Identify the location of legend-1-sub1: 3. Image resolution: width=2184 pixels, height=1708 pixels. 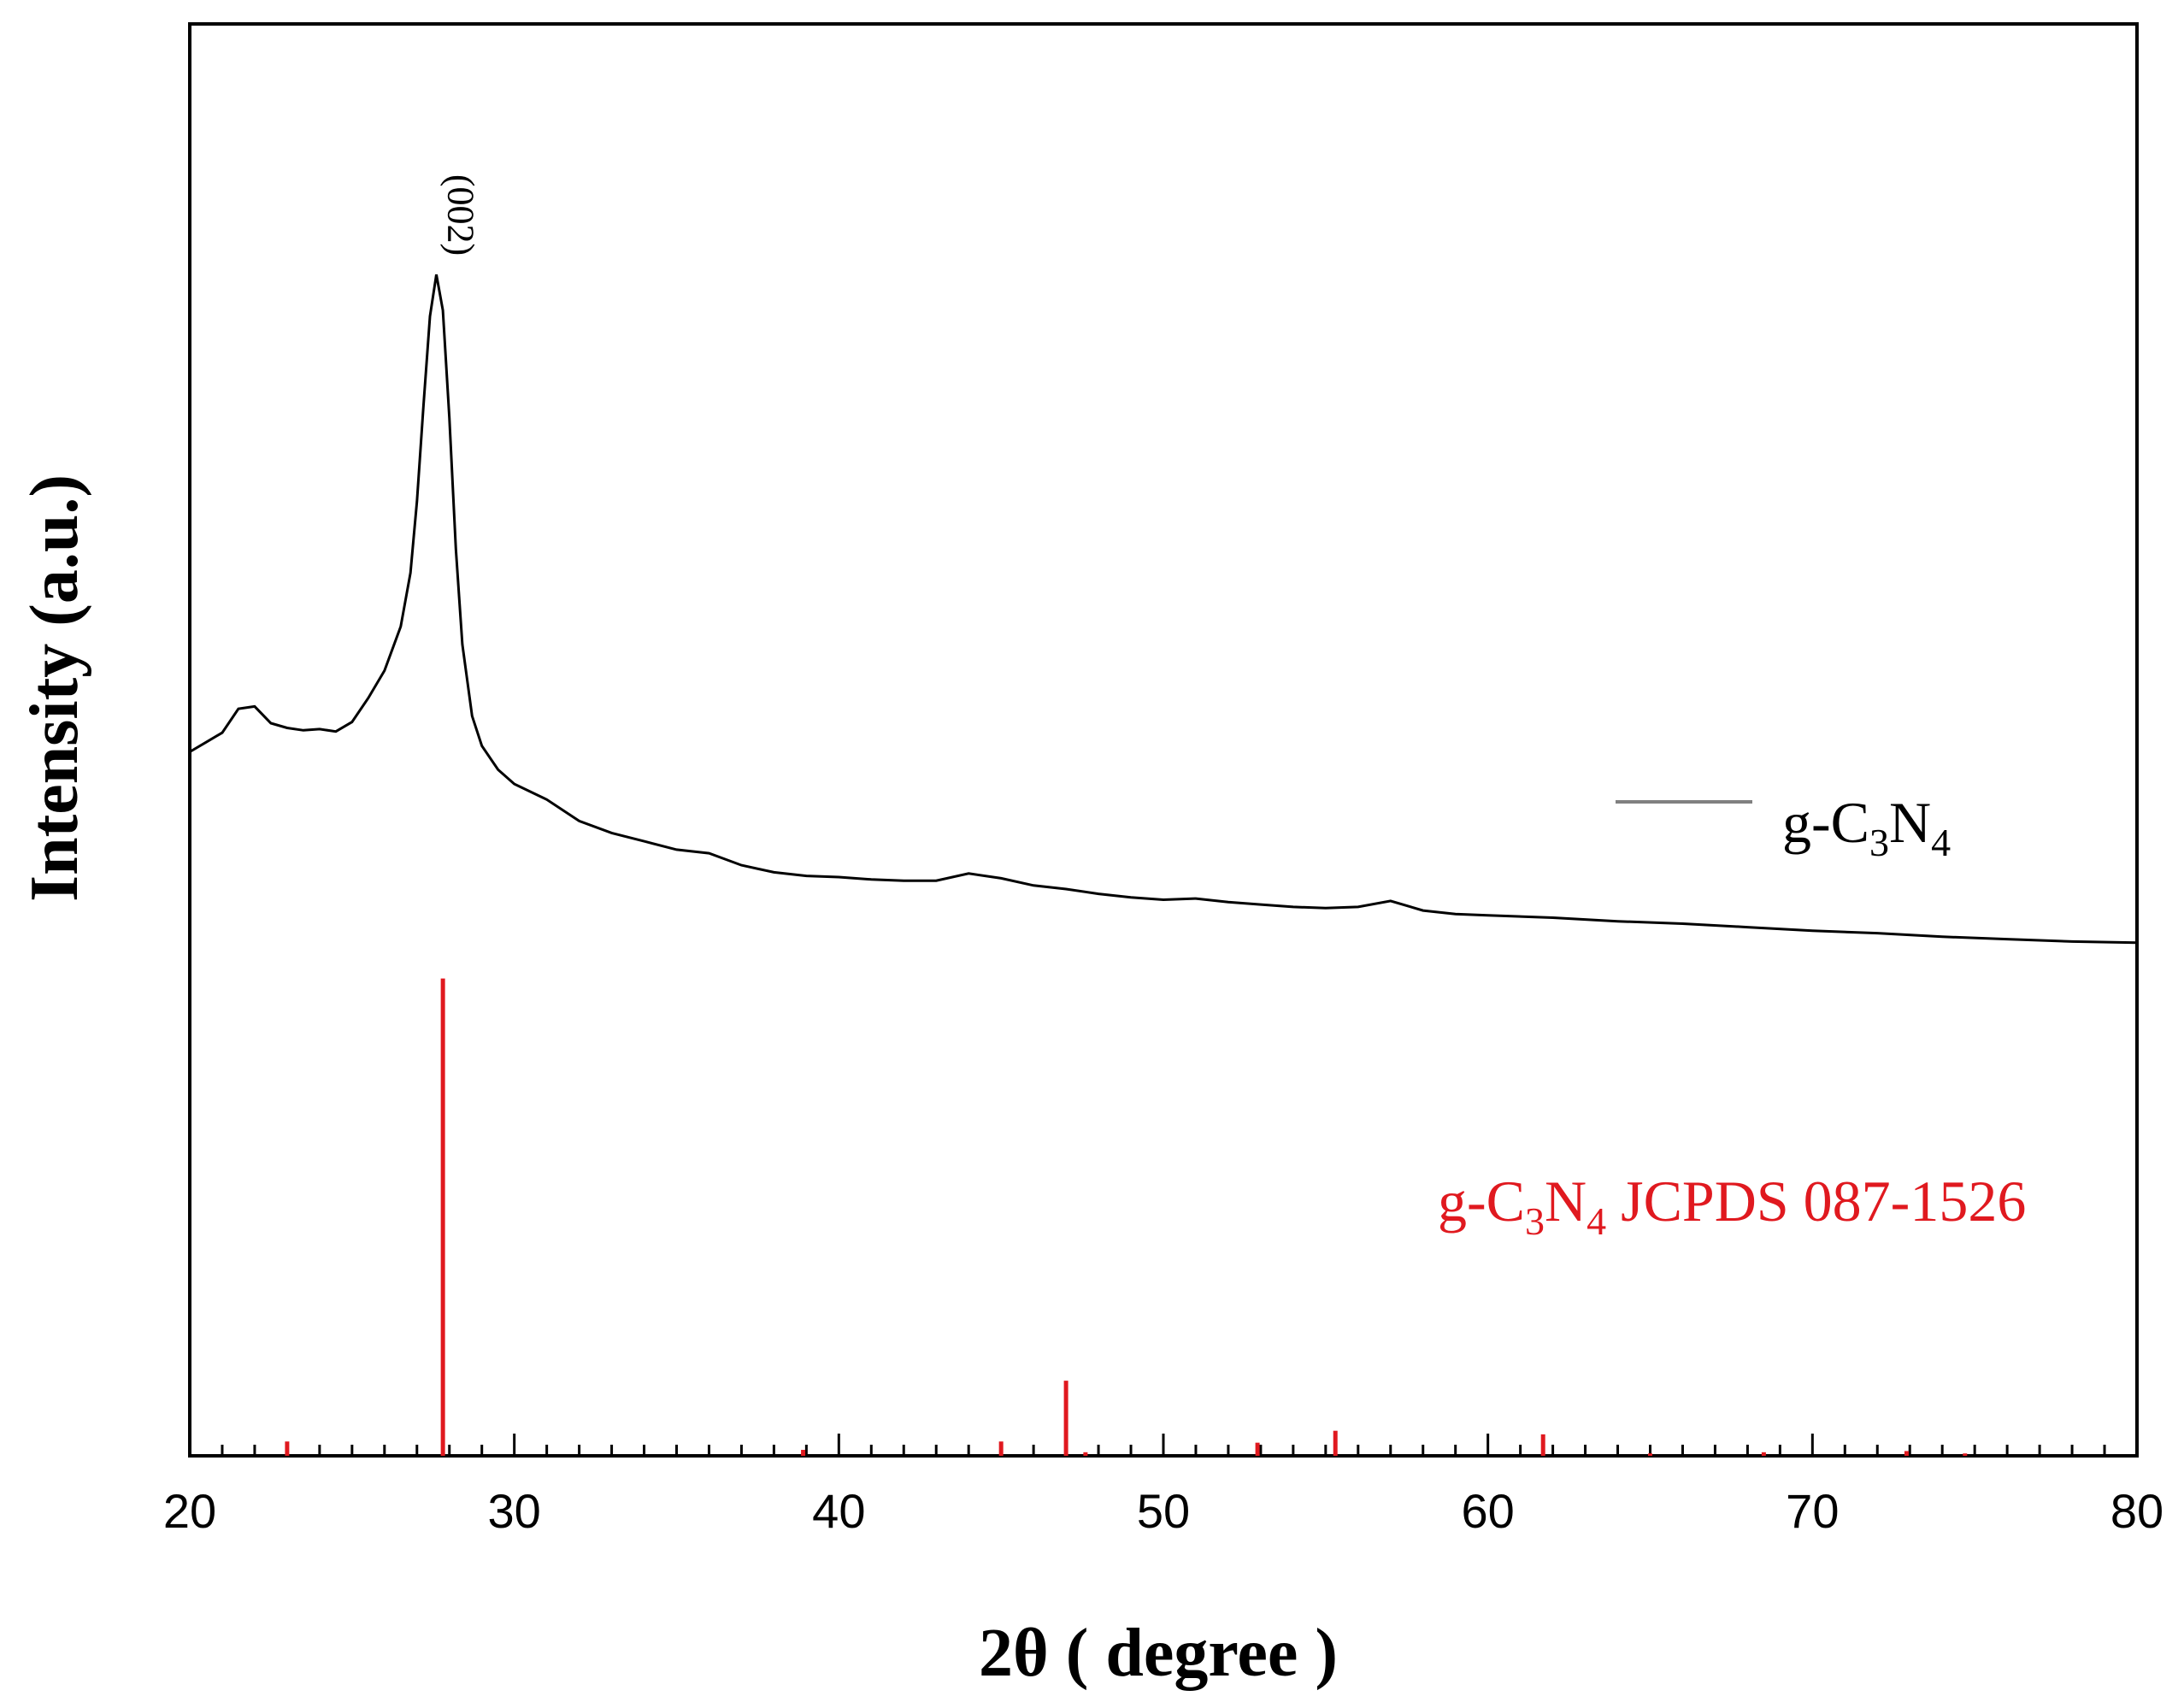
(1879, 843).